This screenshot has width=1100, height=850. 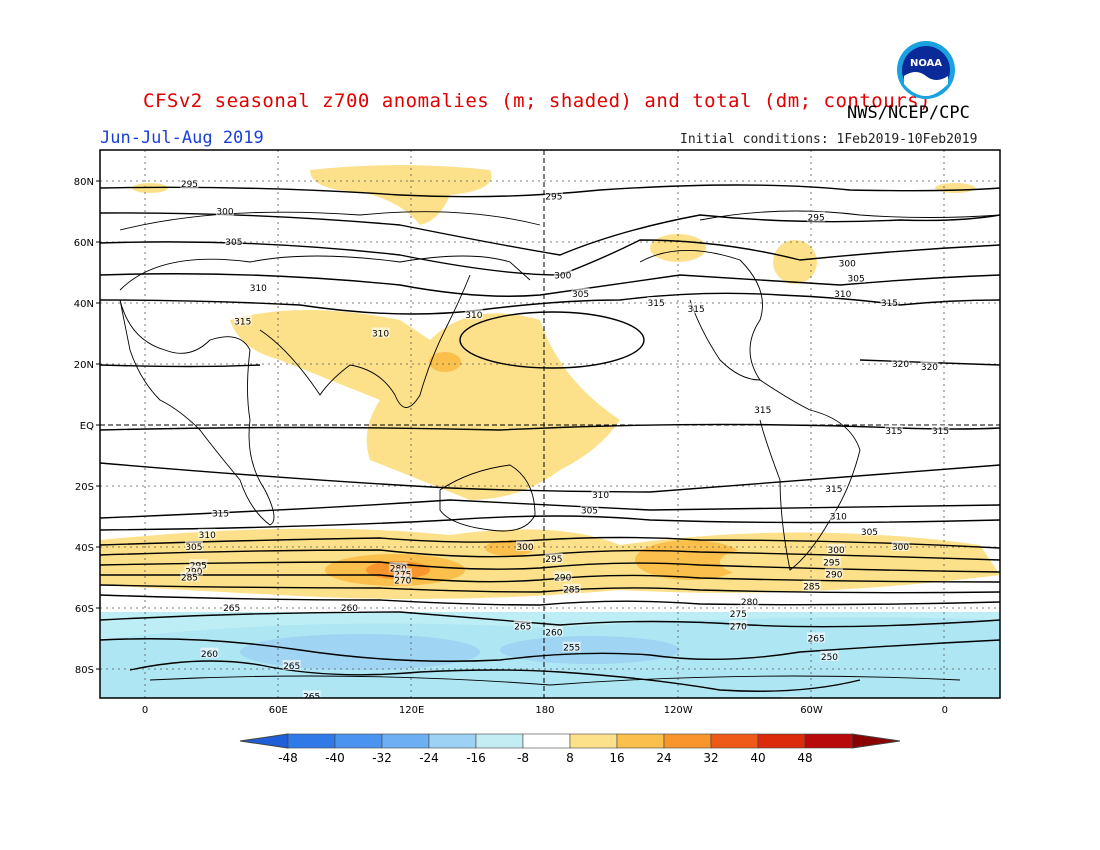 I want to click on colorbar-high-arrow, so click(x=876, y=741).